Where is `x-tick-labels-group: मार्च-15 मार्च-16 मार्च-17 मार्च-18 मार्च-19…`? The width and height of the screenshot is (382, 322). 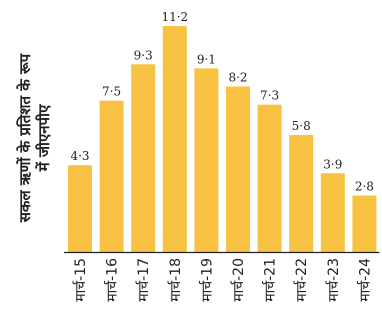
x-tick-labels-group: मार्च-15 मार्च-16 मार्च-17 मार्च-18 मार्च-19… is located at coordinates (222, 280).